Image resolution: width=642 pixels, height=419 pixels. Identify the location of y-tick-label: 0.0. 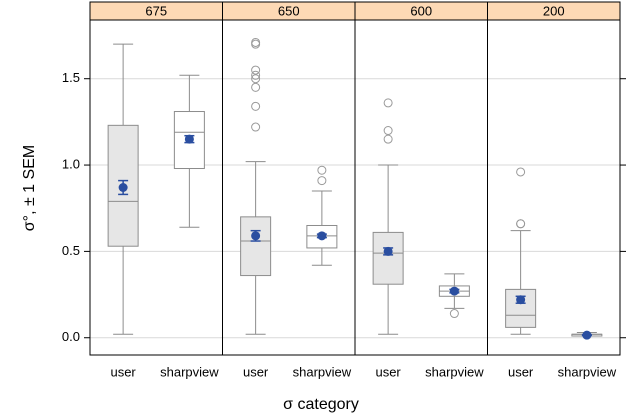
(71, 336).